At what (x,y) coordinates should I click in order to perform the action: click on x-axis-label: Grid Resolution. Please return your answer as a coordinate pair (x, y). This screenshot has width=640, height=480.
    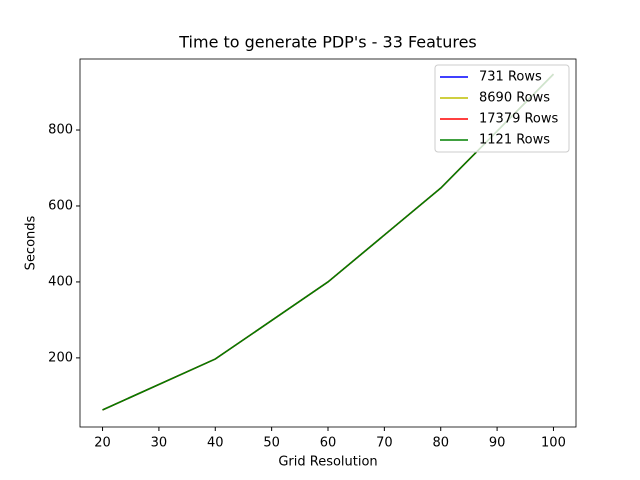
    Looking at the image, I should click on (327, 462).